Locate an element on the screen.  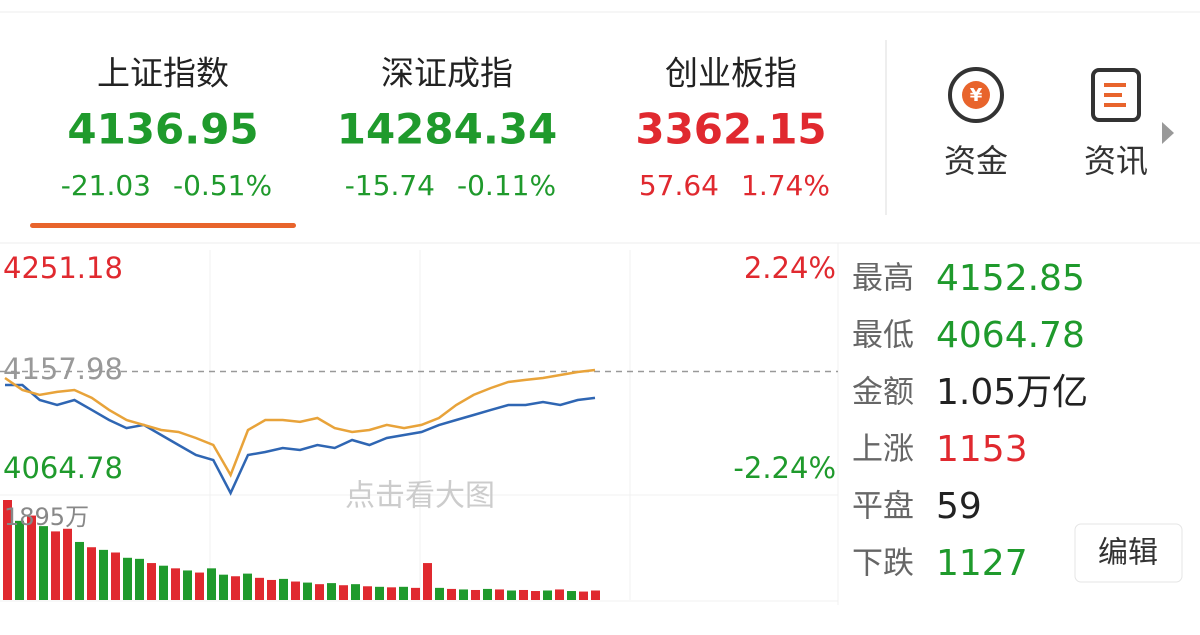
tab-price: 4136.95 is located at coordinates (162, 129).